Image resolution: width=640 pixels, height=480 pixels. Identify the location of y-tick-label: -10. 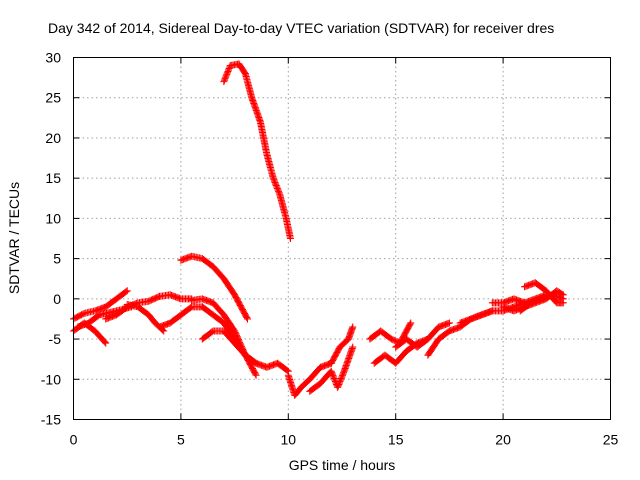
(51, 379).